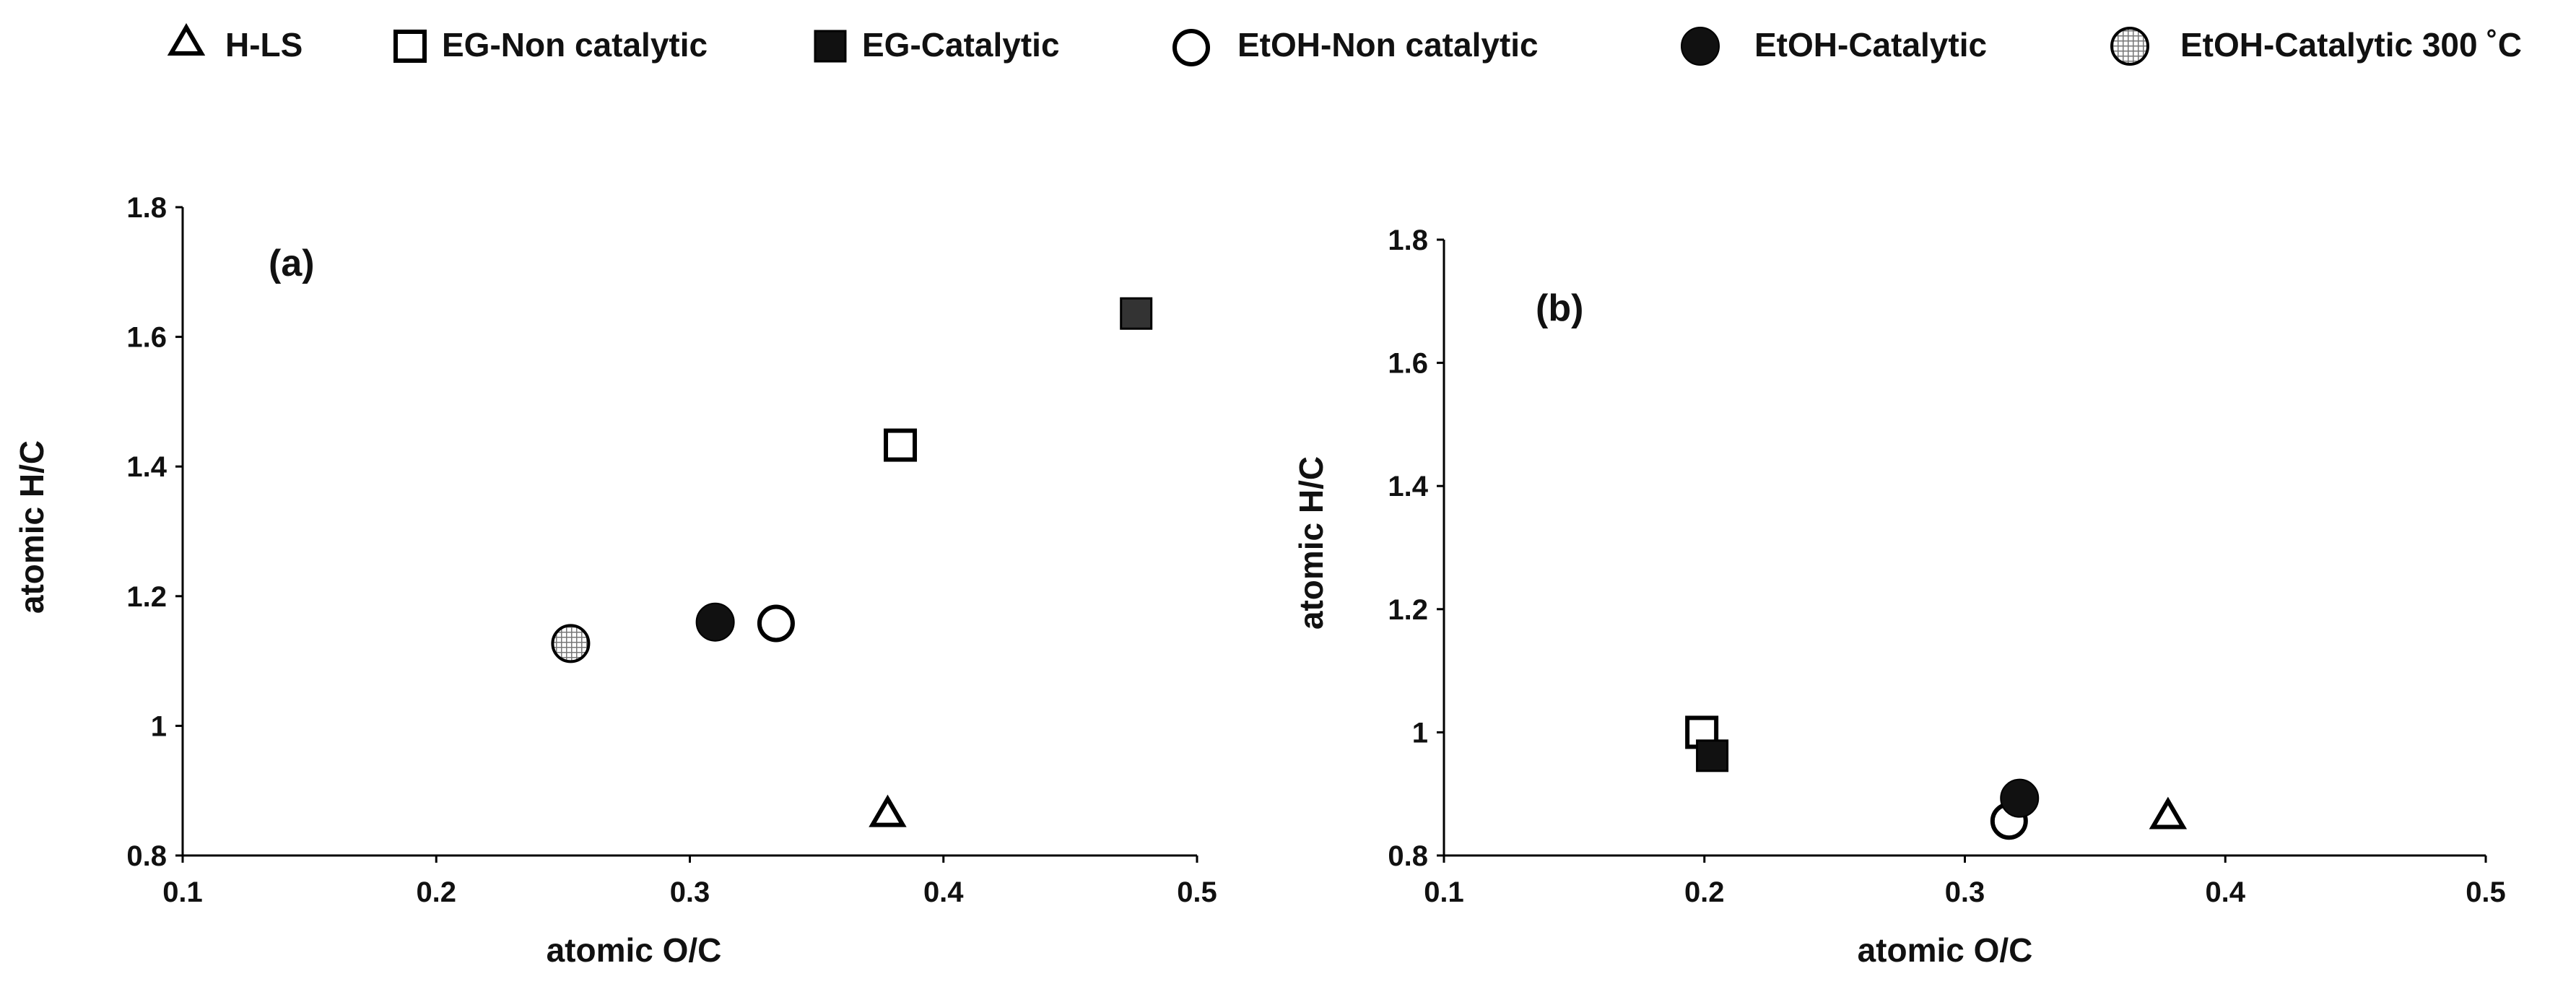 The height and width of the screenshot is (984, 2576). I want to click on panel-a-point-etc, so click(715, 622).